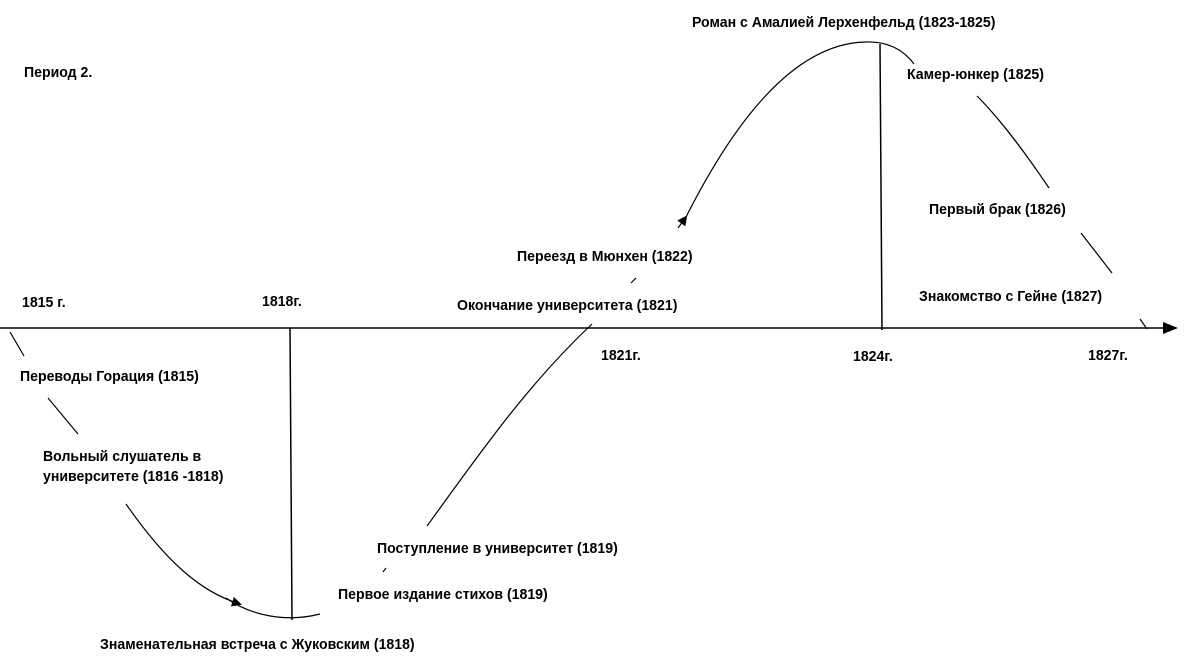  What do you see at coordinates (122, 456) in the screenshot?
I see `event-free-listener-line1: Вольный слушатель в` at bounding box center [122, 456].